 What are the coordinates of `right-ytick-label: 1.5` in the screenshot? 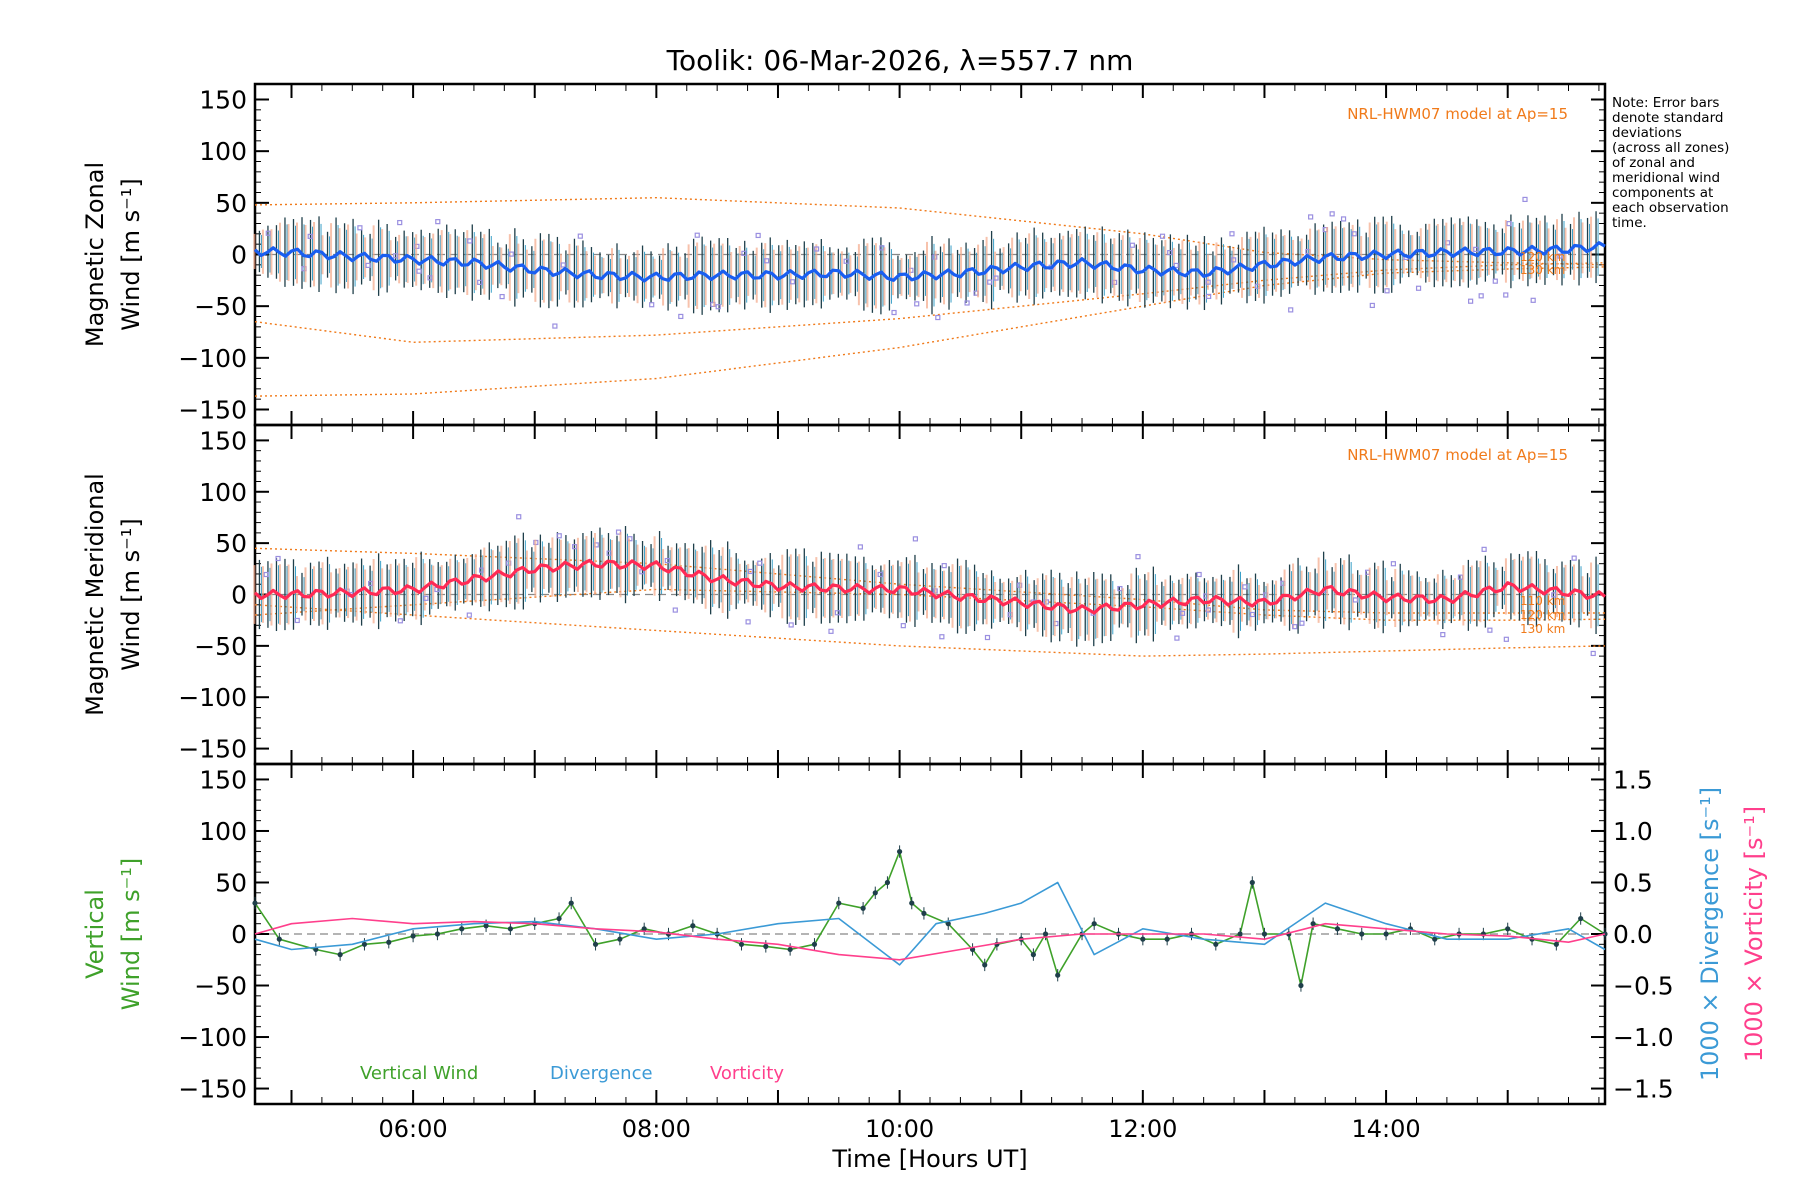 It's located at (1633, 779).